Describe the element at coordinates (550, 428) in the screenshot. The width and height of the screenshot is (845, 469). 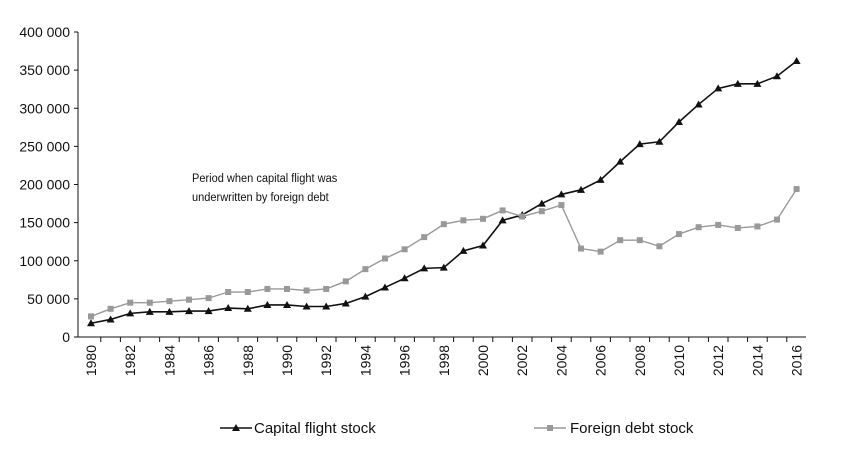
I see `legend-foreign-debt-marker` at that location.